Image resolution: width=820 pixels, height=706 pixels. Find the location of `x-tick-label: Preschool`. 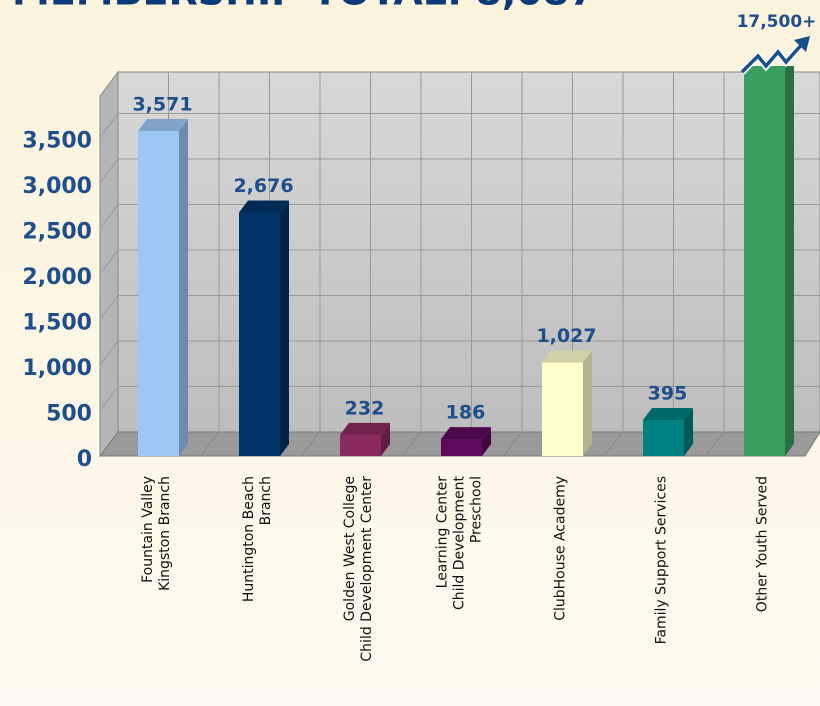

x-tick-label: Preschool is located at coordinates (477, 509).